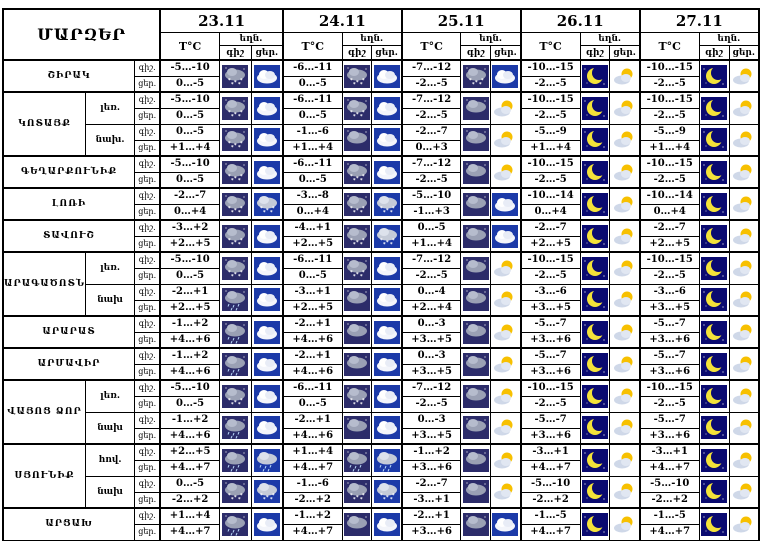 The width and height of the screenshot is (760, 556). I want to click on day-temperature: +4…+7, so click(550, 532).